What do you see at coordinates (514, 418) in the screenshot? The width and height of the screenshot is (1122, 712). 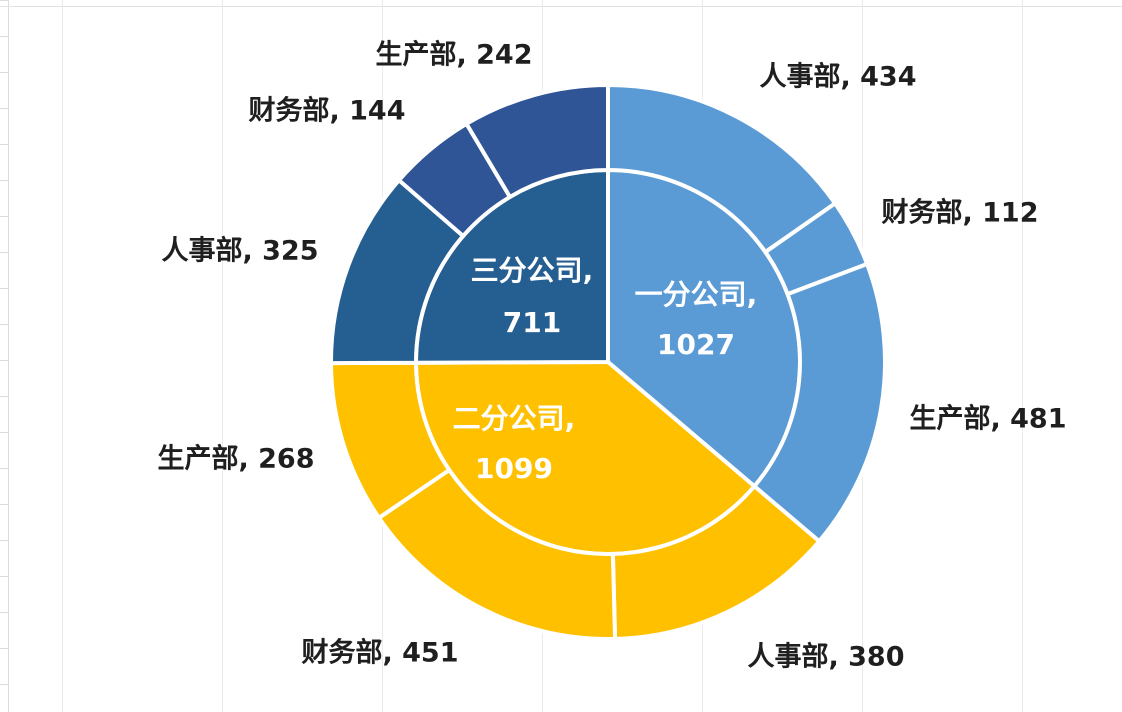 I see `inner-slice-label-2: 二分公司,` at bounding box center [514, 418].